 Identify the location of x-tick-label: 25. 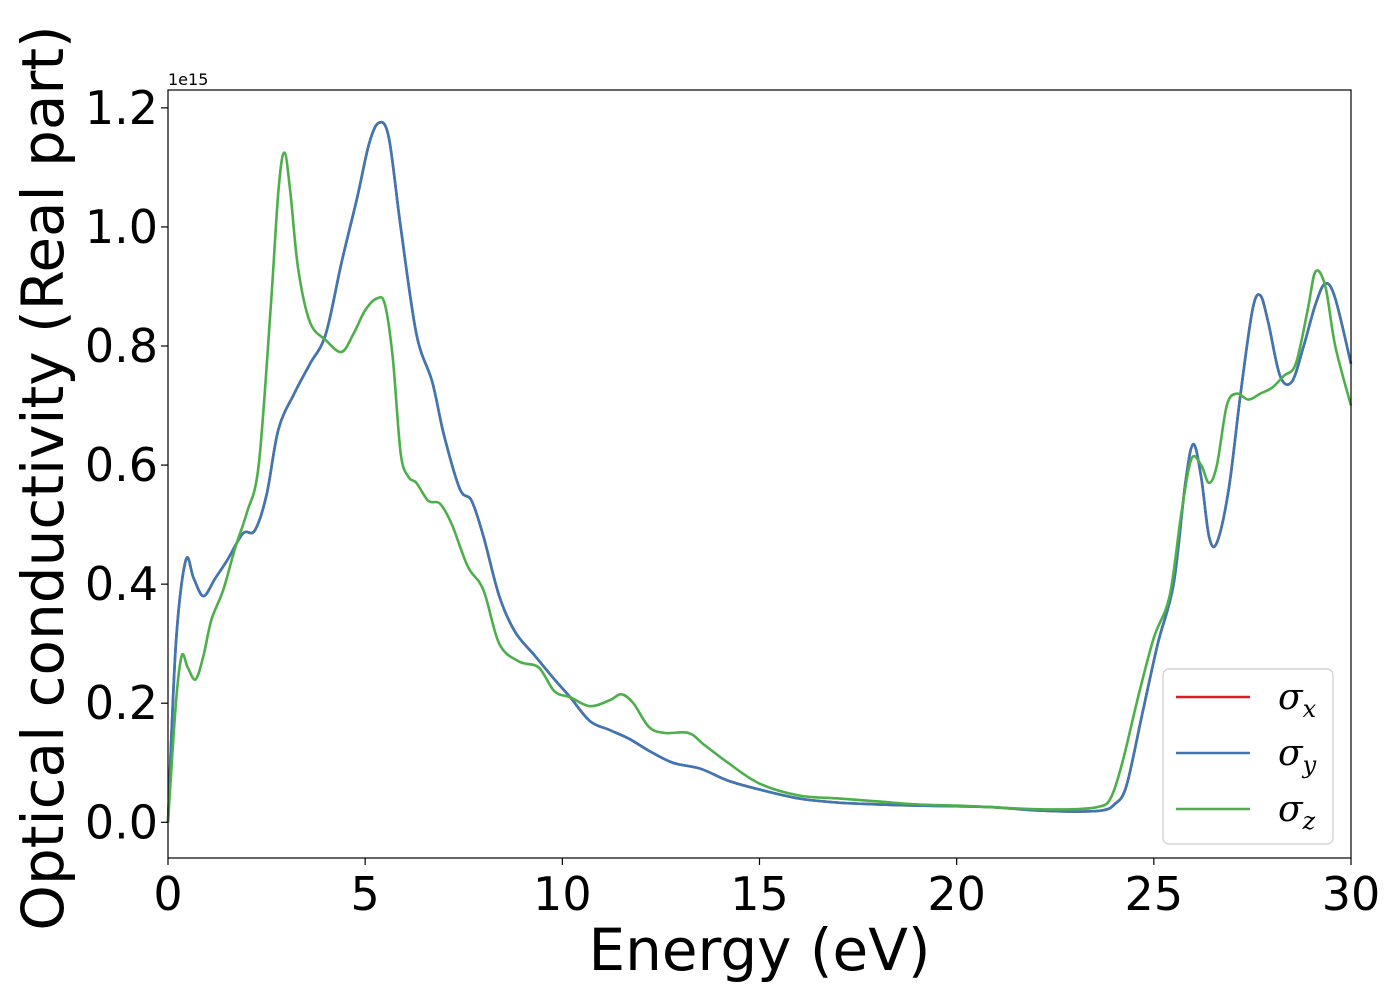
(1154, 894).